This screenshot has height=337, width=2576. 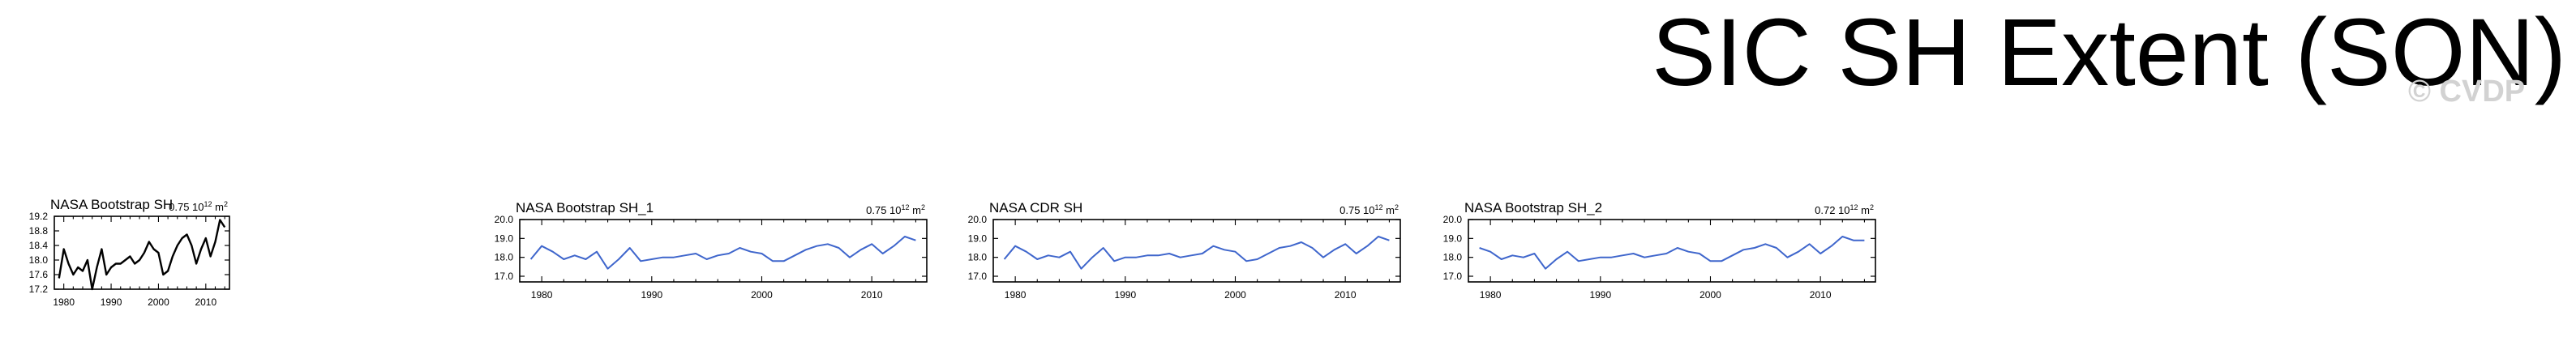 What do you see at coordinates (111, 204) in the screenshot?
I see `panel-title: NASA Bootstrap SH` at bounding box center [111, 204].